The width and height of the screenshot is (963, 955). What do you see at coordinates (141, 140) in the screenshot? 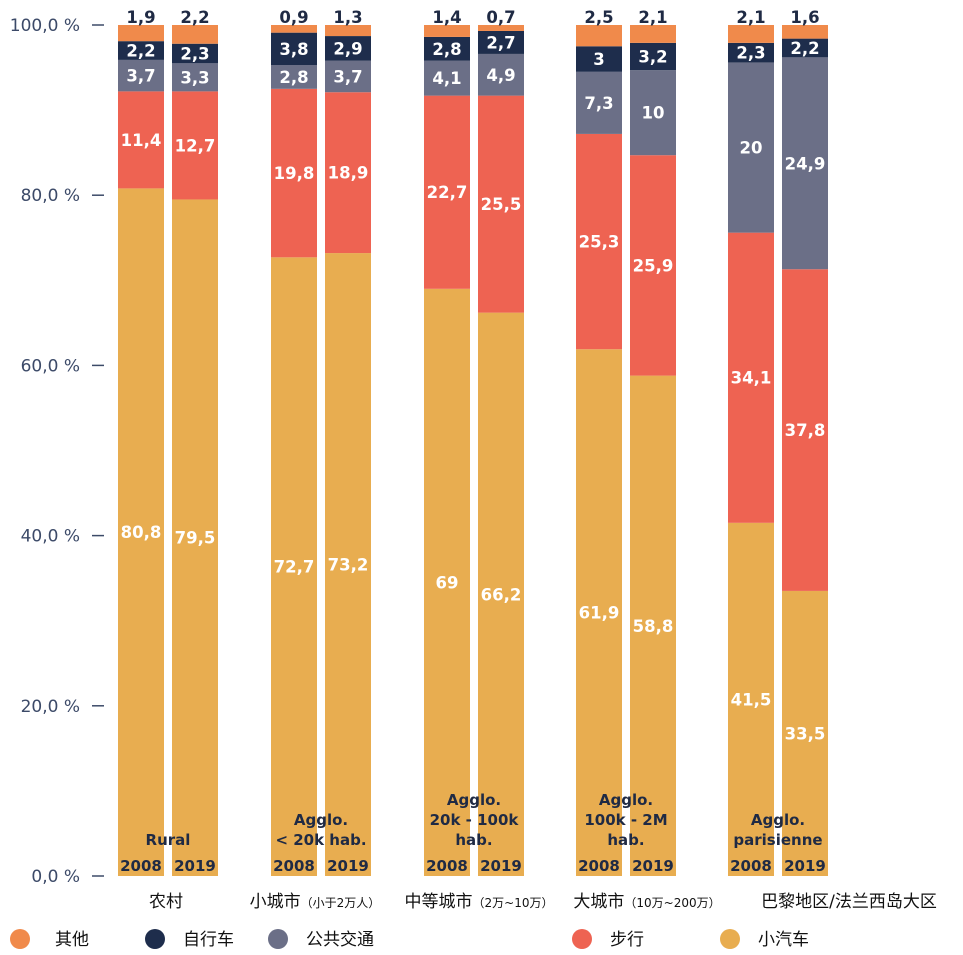
I see `data-label-walk: 11,4` at bounding box center [141, 140].